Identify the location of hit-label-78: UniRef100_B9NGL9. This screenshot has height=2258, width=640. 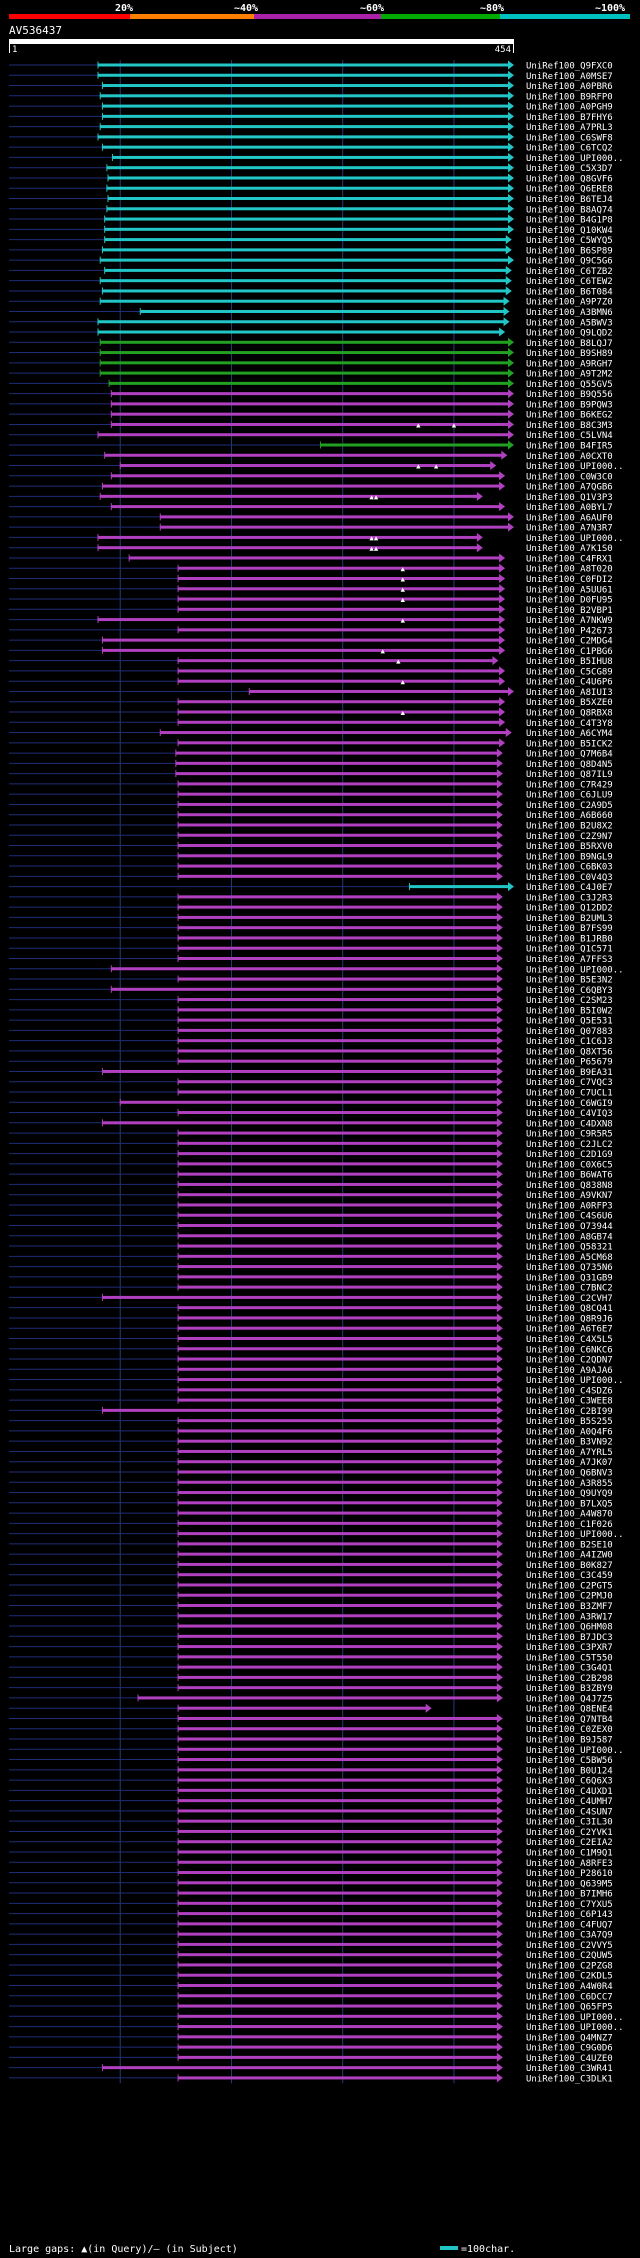
(569, 857).